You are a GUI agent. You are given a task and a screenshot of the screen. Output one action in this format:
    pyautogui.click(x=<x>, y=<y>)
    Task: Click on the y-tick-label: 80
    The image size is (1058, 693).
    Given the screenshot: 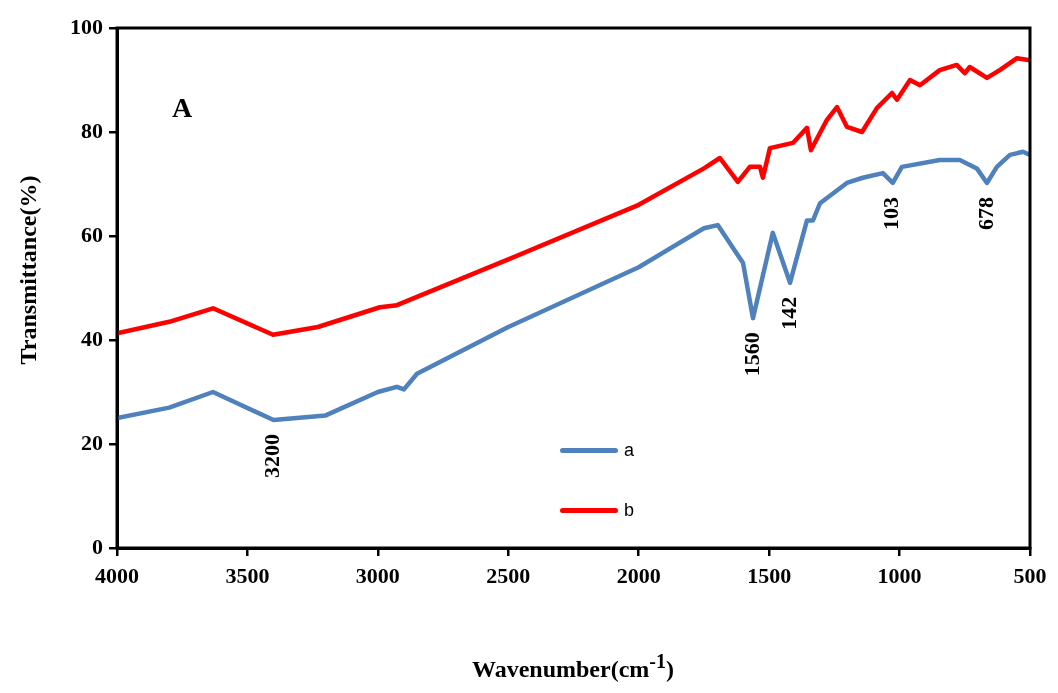 What is the action you would take?
    pyautogui.click(x=92, y=130)
    